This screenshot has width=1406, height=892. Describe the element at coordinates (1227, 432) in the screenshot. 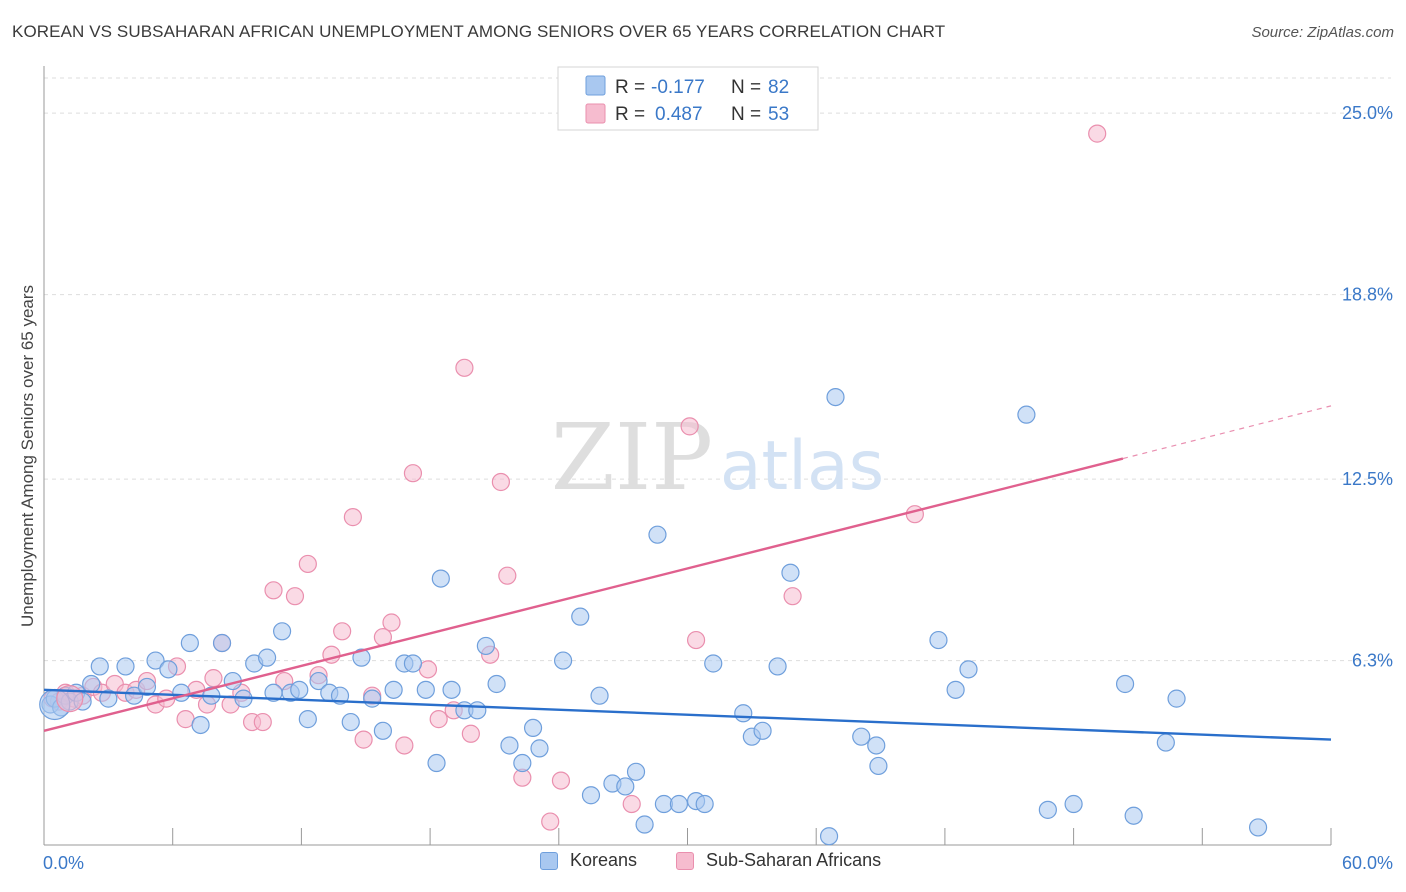

I see `trend-extension-africans` at that location.